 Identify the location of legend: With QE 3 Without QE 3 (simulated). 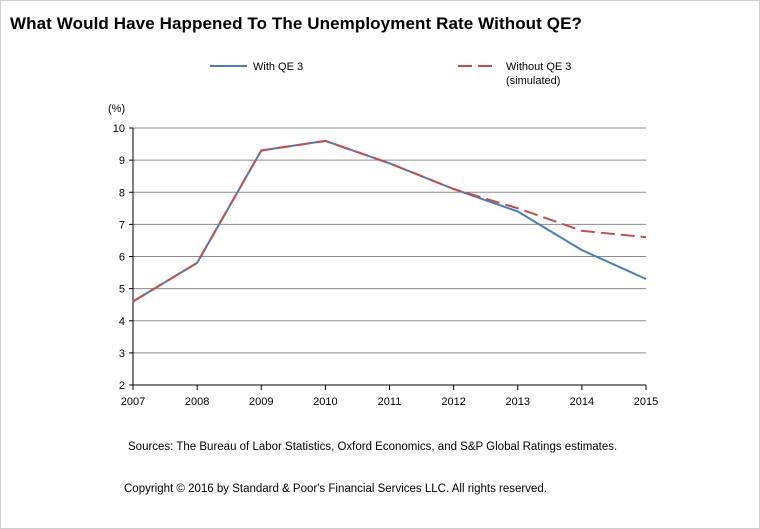
(390, 74).